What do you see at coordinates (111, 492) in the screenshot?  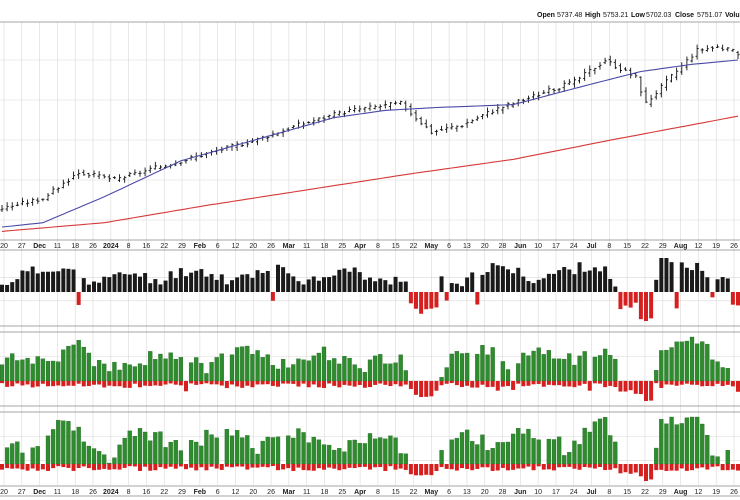 I see `x-tick-label: 2024` at bounding box center [111, 492].